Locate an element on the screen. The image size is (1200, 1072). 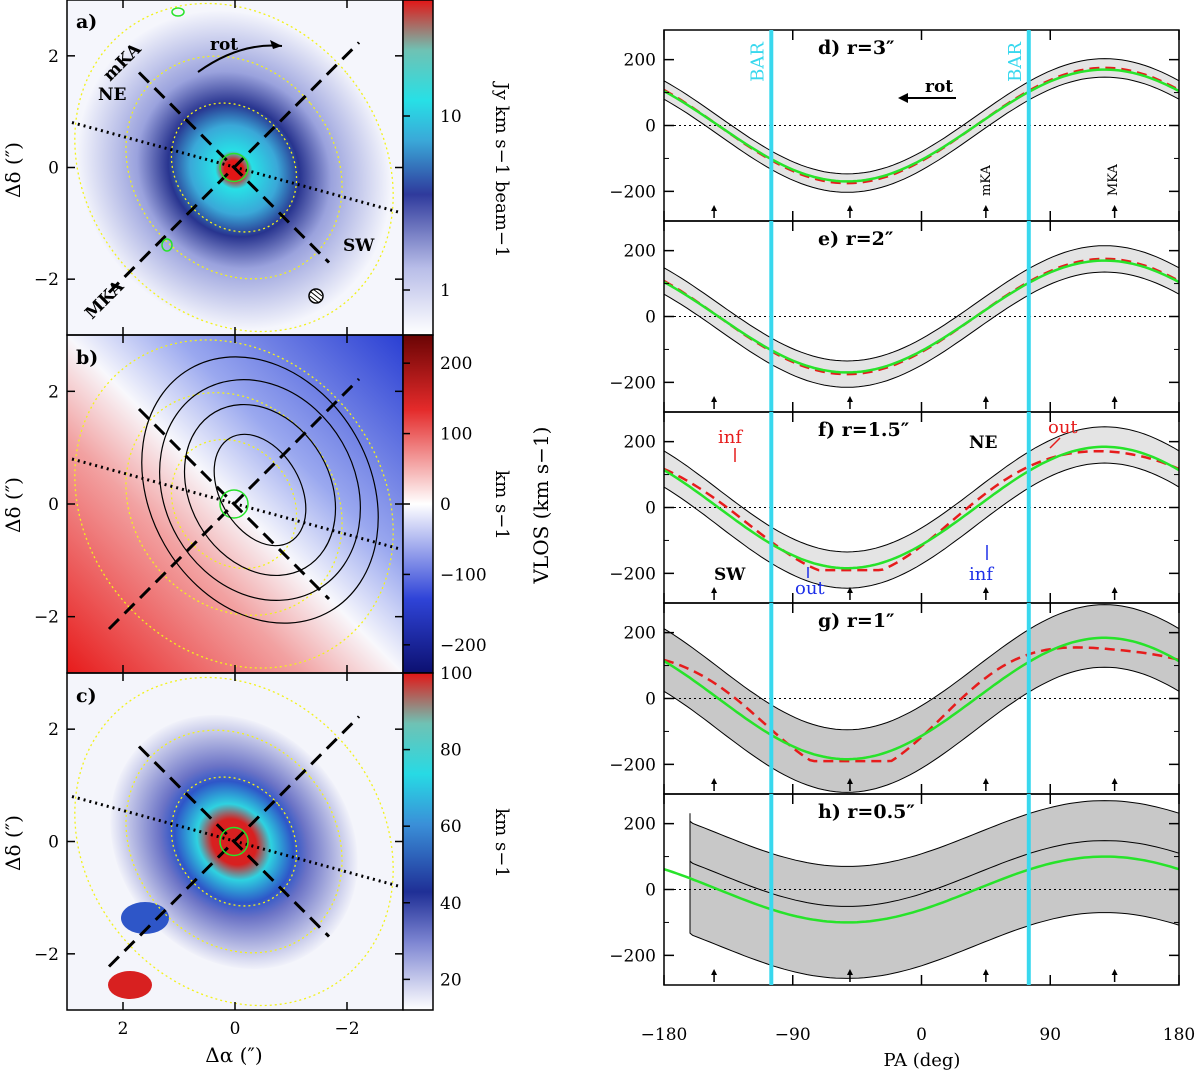
colorbar-c-tick-label: 80 is located at coordinates (451, 751).